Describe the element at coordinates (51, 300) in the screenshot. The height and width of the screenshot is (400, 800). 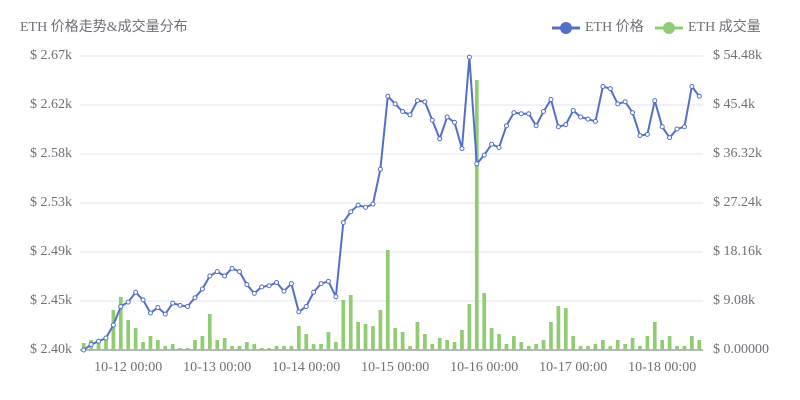
I see `y-tick-label: $ 2.45k` at that location.